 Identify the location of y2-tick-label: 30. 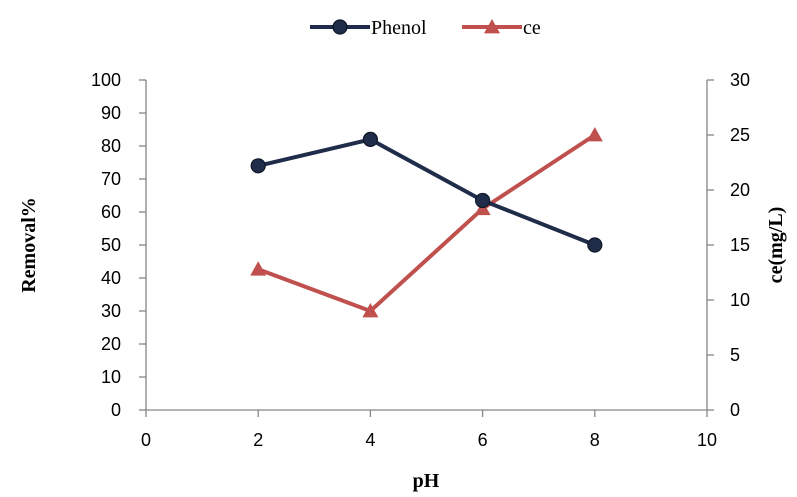
(740, 80).